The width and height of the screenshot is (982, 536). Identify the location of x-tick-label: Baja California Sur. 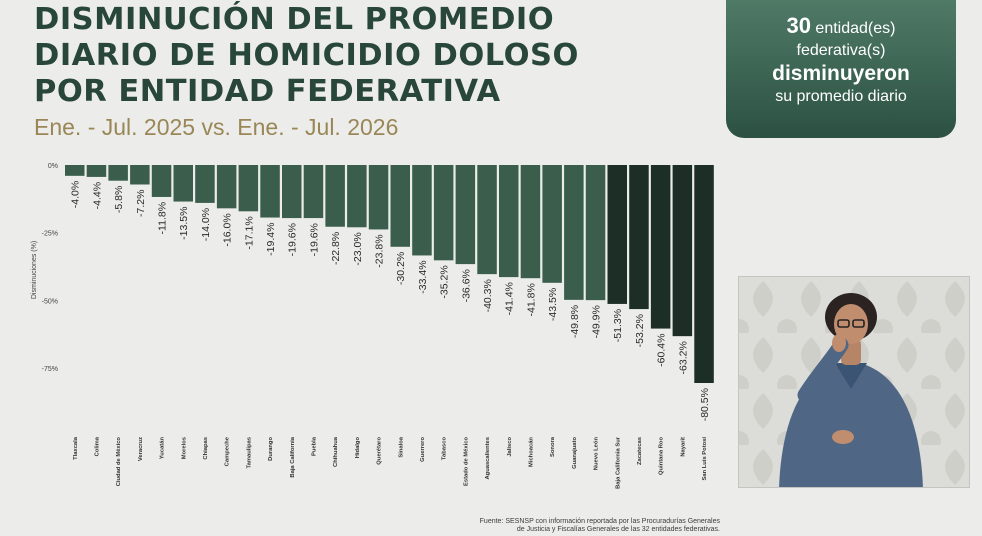
(618, 462).